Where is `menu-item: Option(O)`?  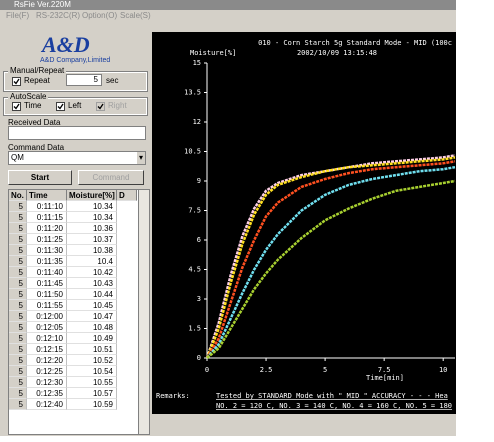 menu-item: Option(O) is located at coordinates (100, 15).